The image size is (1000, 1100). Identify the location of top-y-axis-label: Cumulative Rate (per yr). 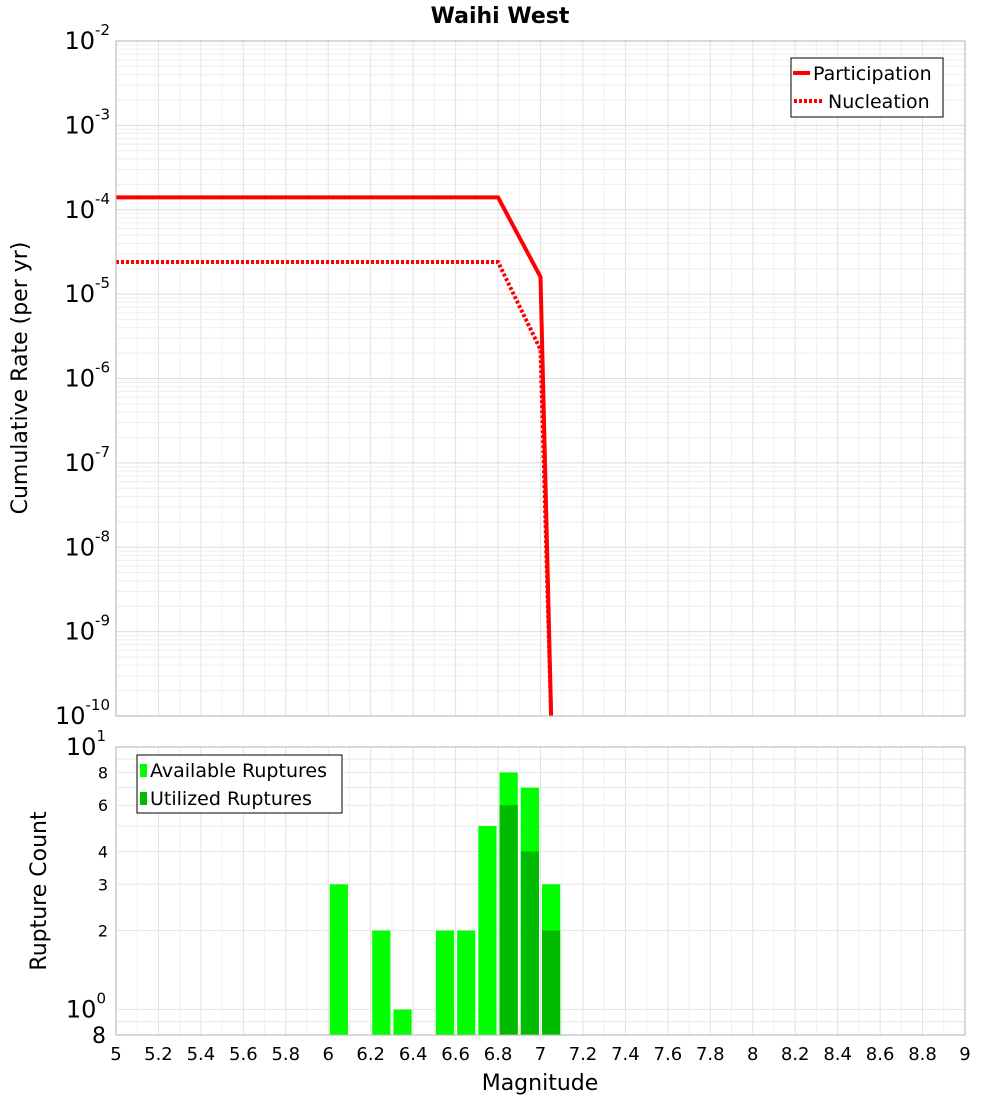
(20, 378).